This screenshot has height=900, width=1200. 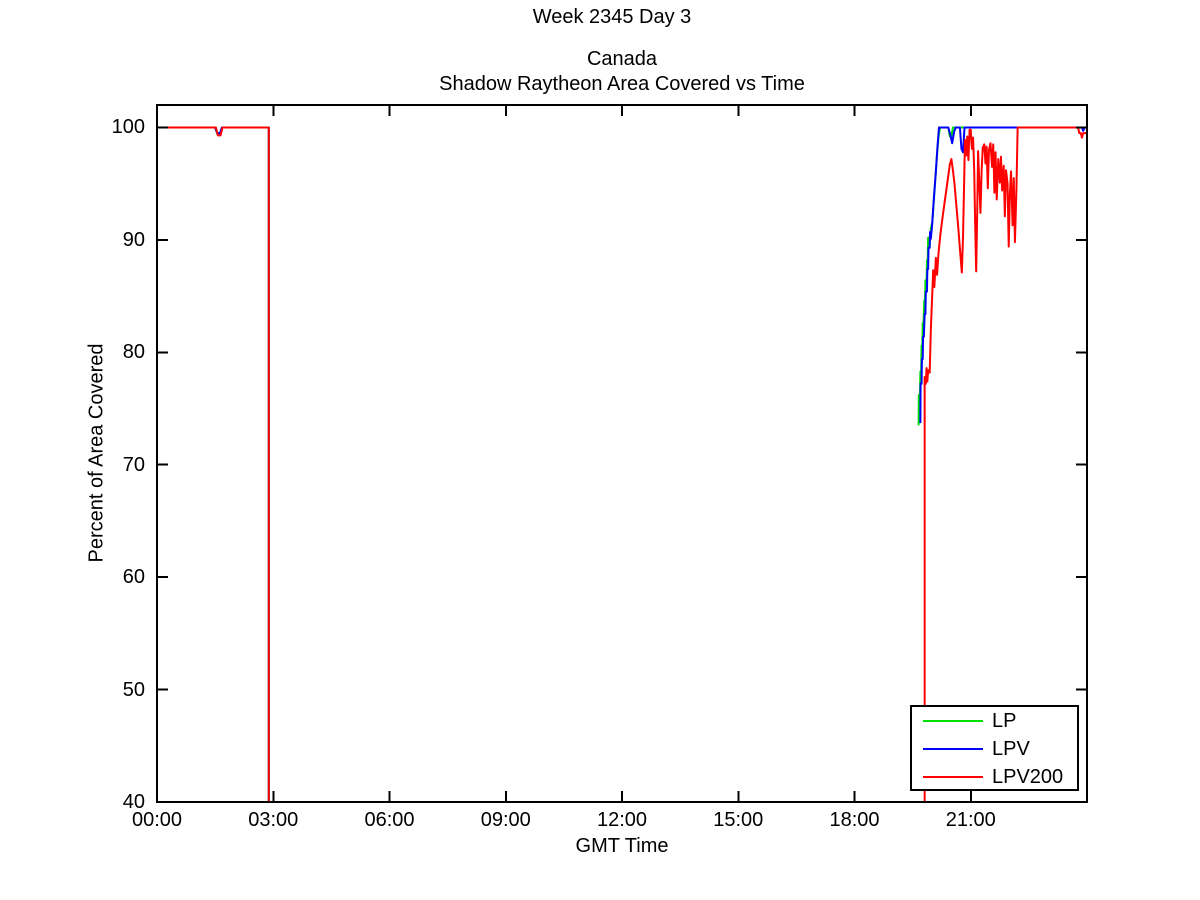 I want to click on x-tick-label: 21:00, so click(x=970, y=820).